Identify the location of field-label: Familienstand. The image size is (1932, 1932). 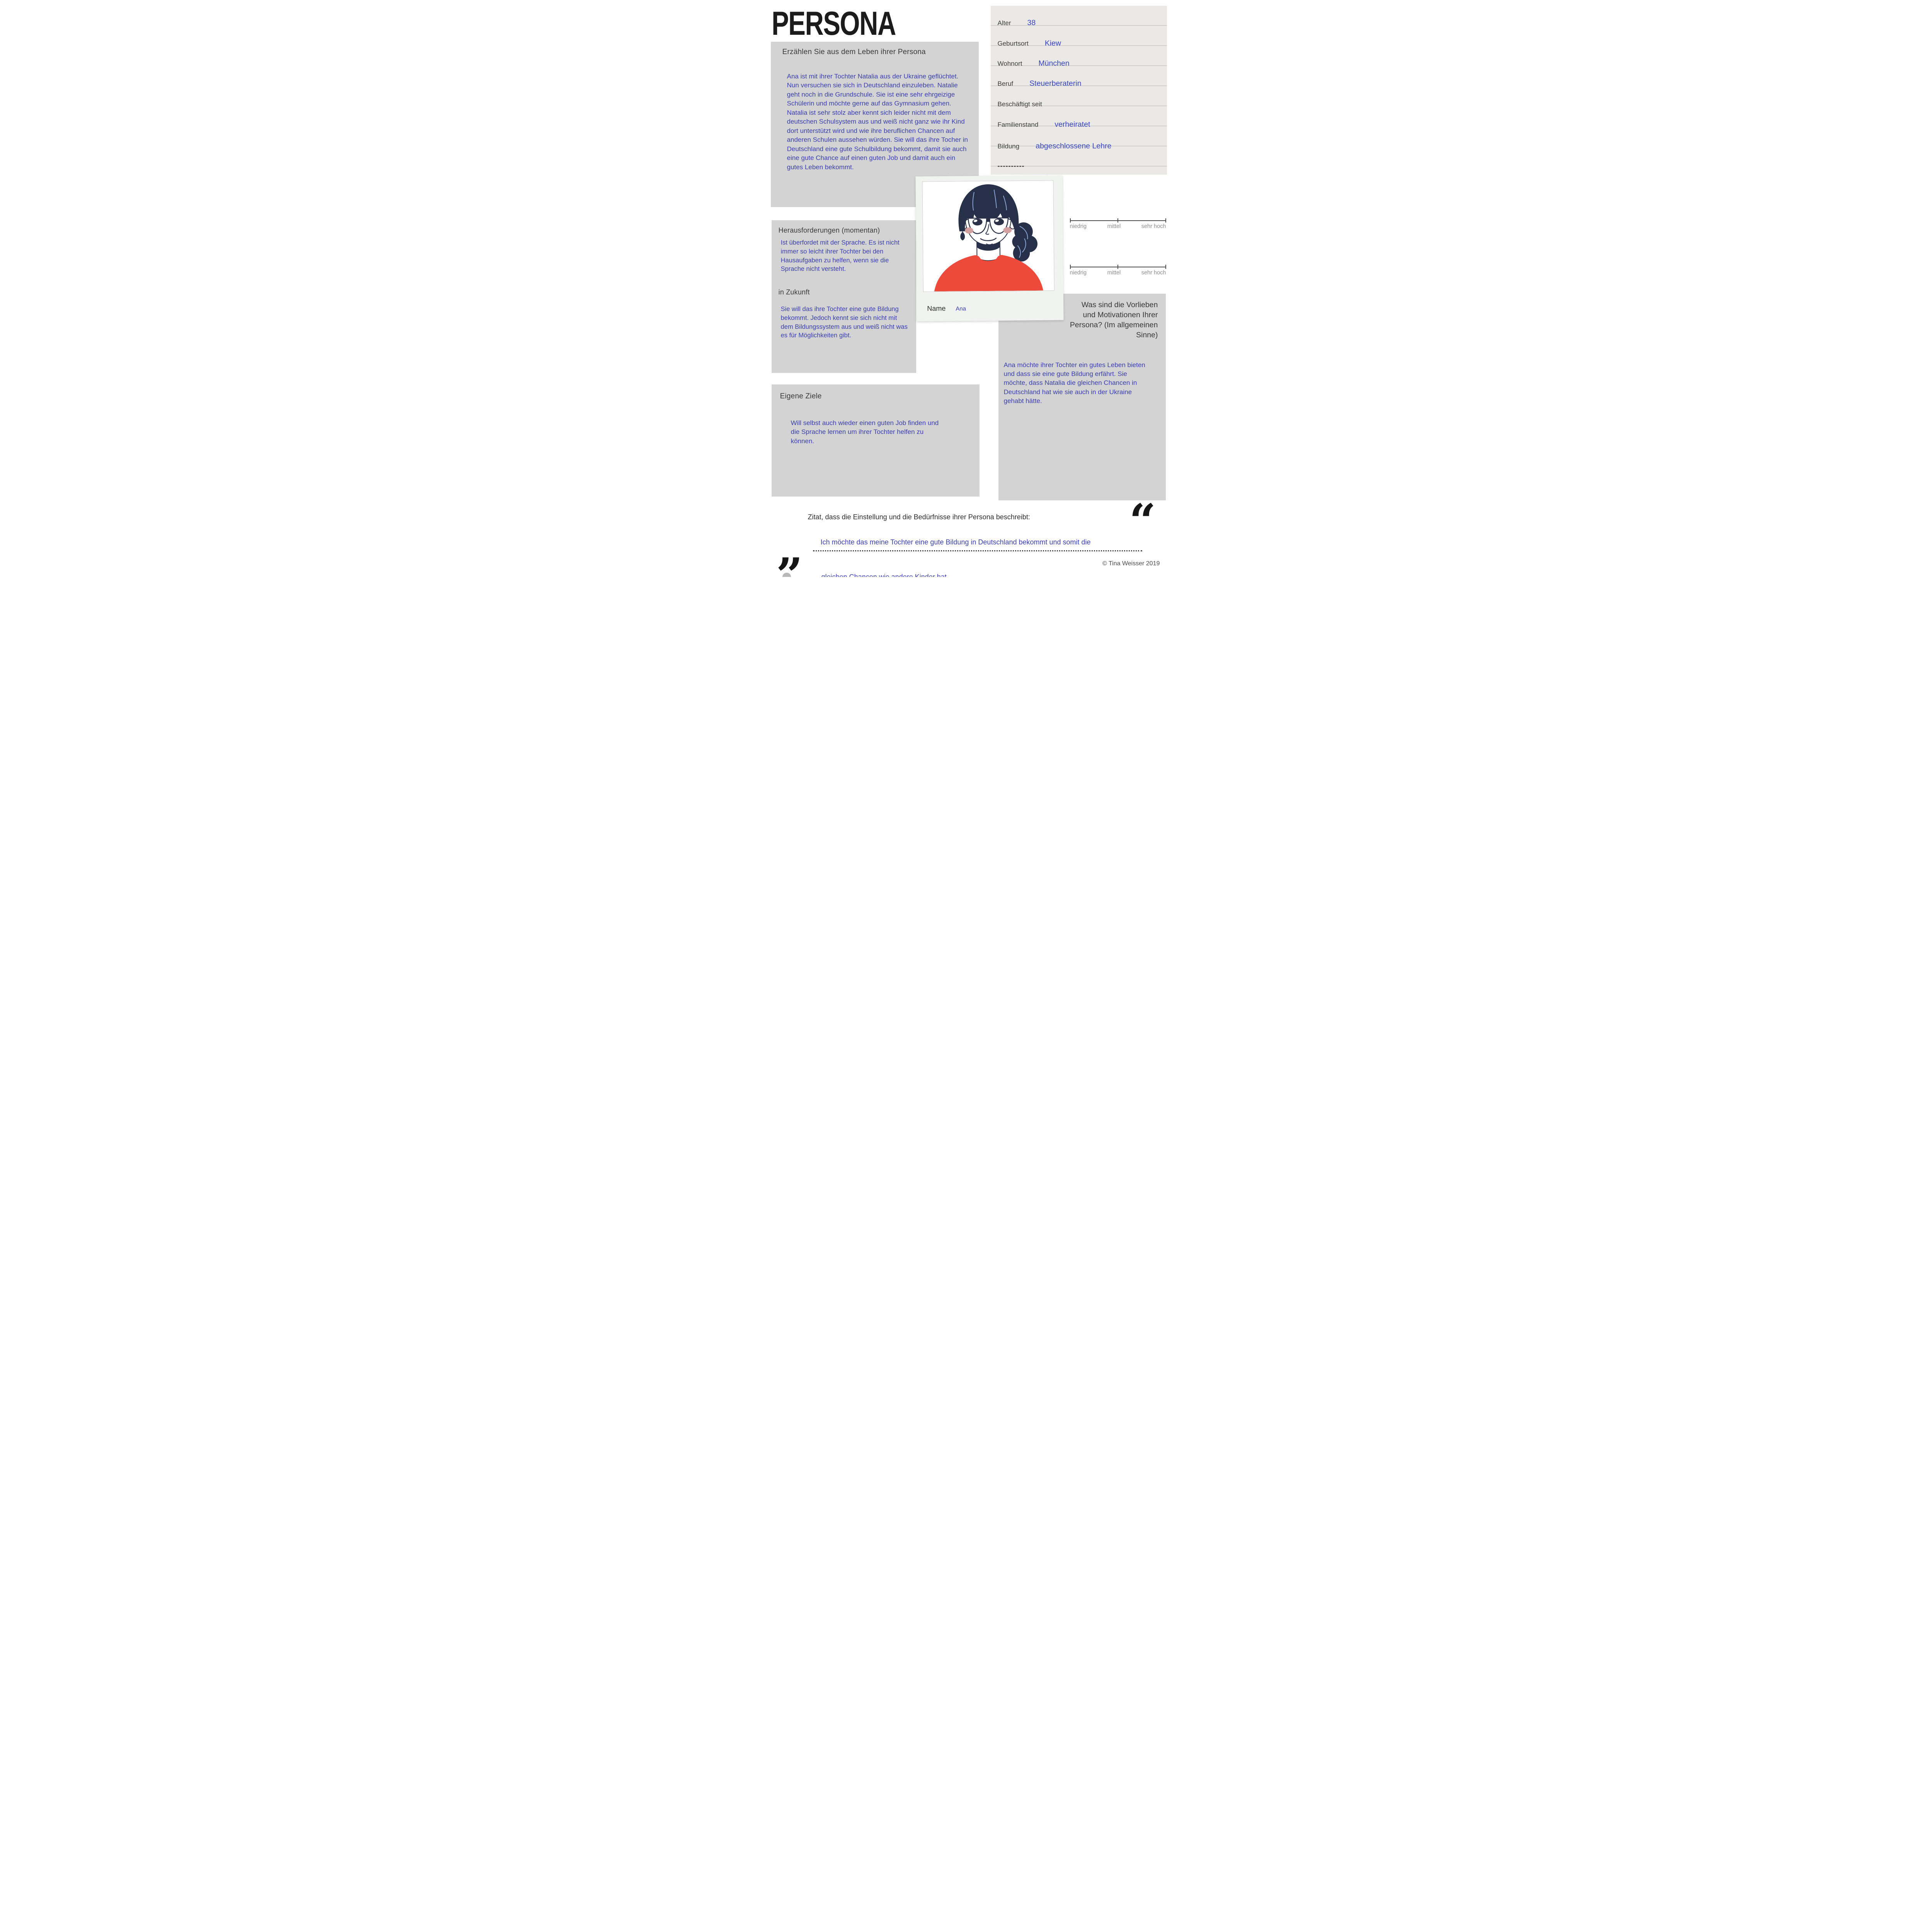
(1018, 125).